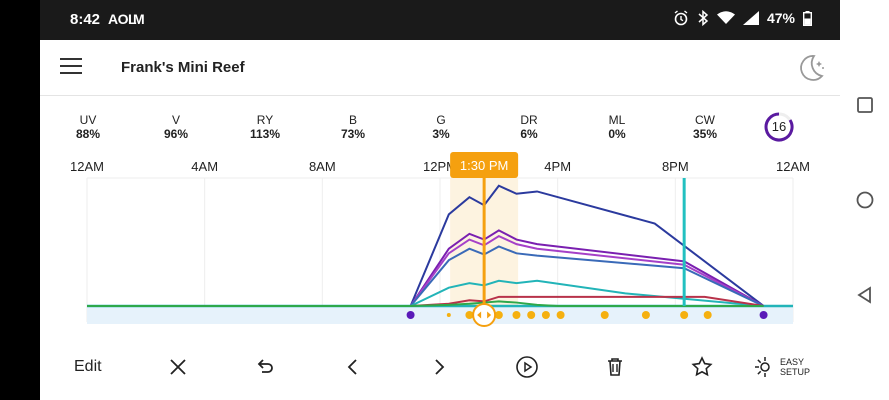 The width and height of the screenshot is (889, 400). I want to click on series-line-v, so click(426, 268).